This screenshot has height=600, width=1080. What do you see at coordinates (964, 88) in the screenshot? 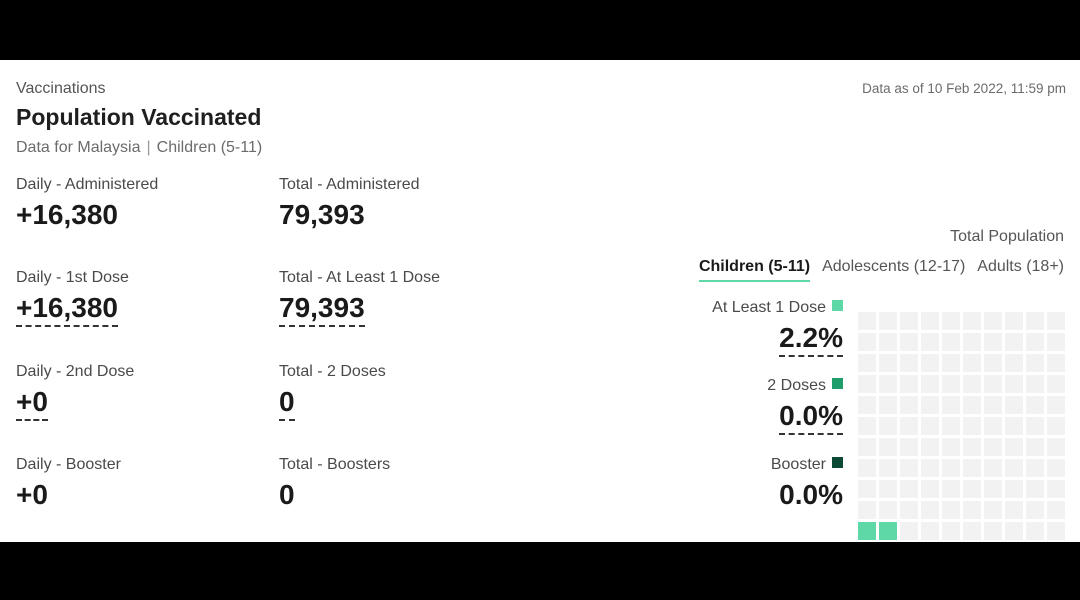
I see `data-as-of: Data as of 10 Feb 2022, 11:59 pm` at bounding box center [964, 88].